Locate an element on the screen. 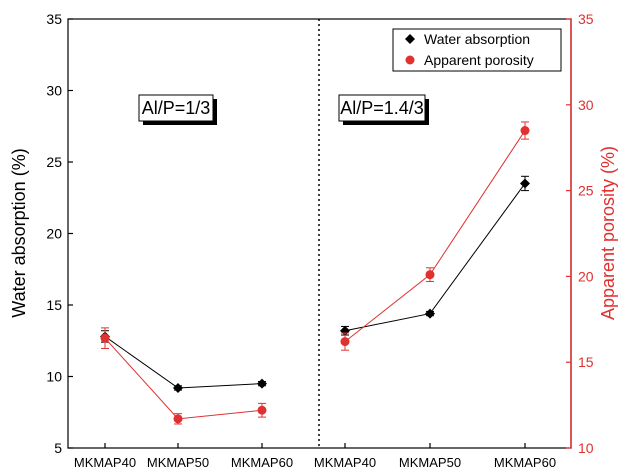 The width and height of the screenshot is (627, 473). y-right-axis-title: Apparent porosity (%) is located at coordinates (608, 233).